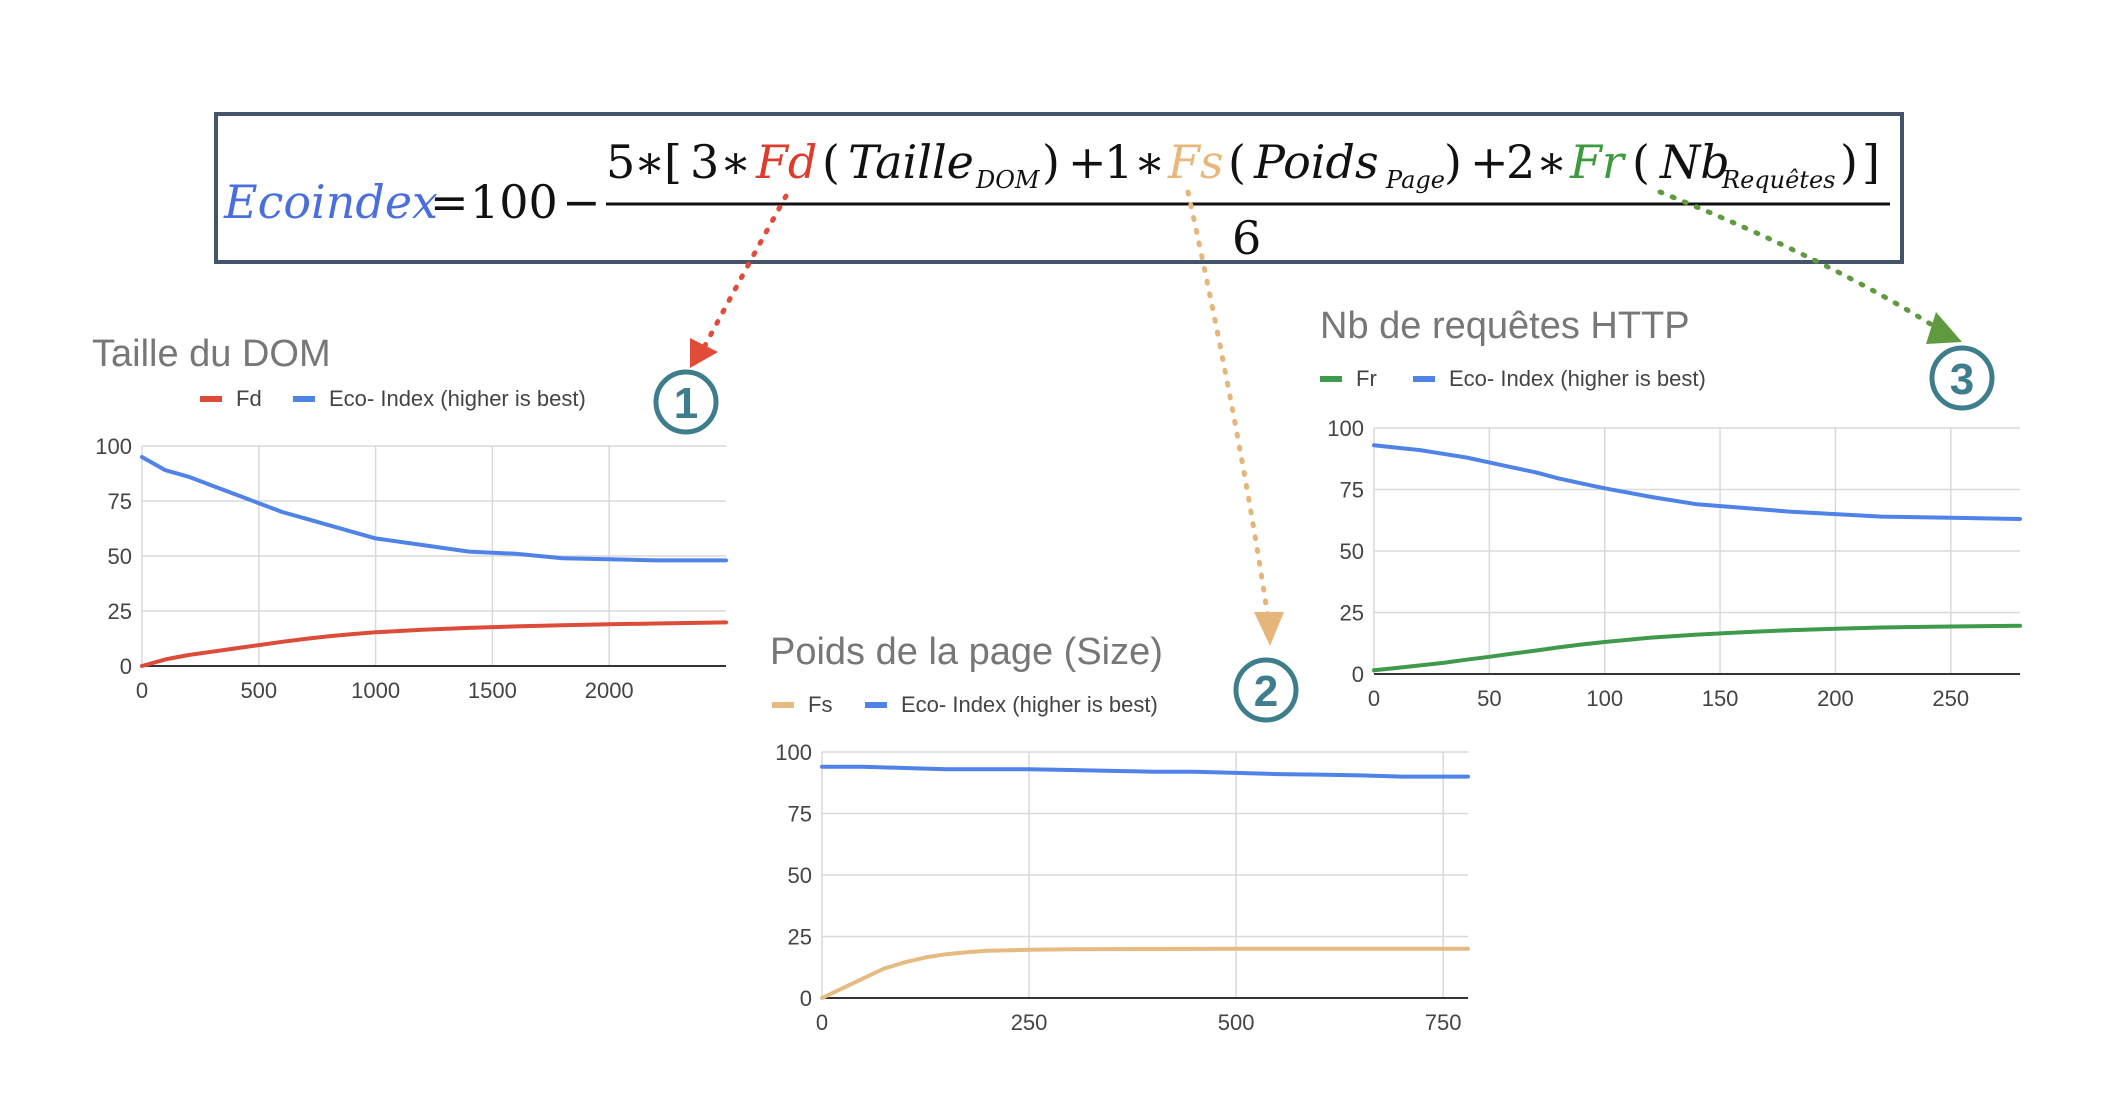  What do you see at coordinates (1236, 1022) in the screenshot?
I see `xtick-poids-2: 500` at bounding box center [1236, 1022].